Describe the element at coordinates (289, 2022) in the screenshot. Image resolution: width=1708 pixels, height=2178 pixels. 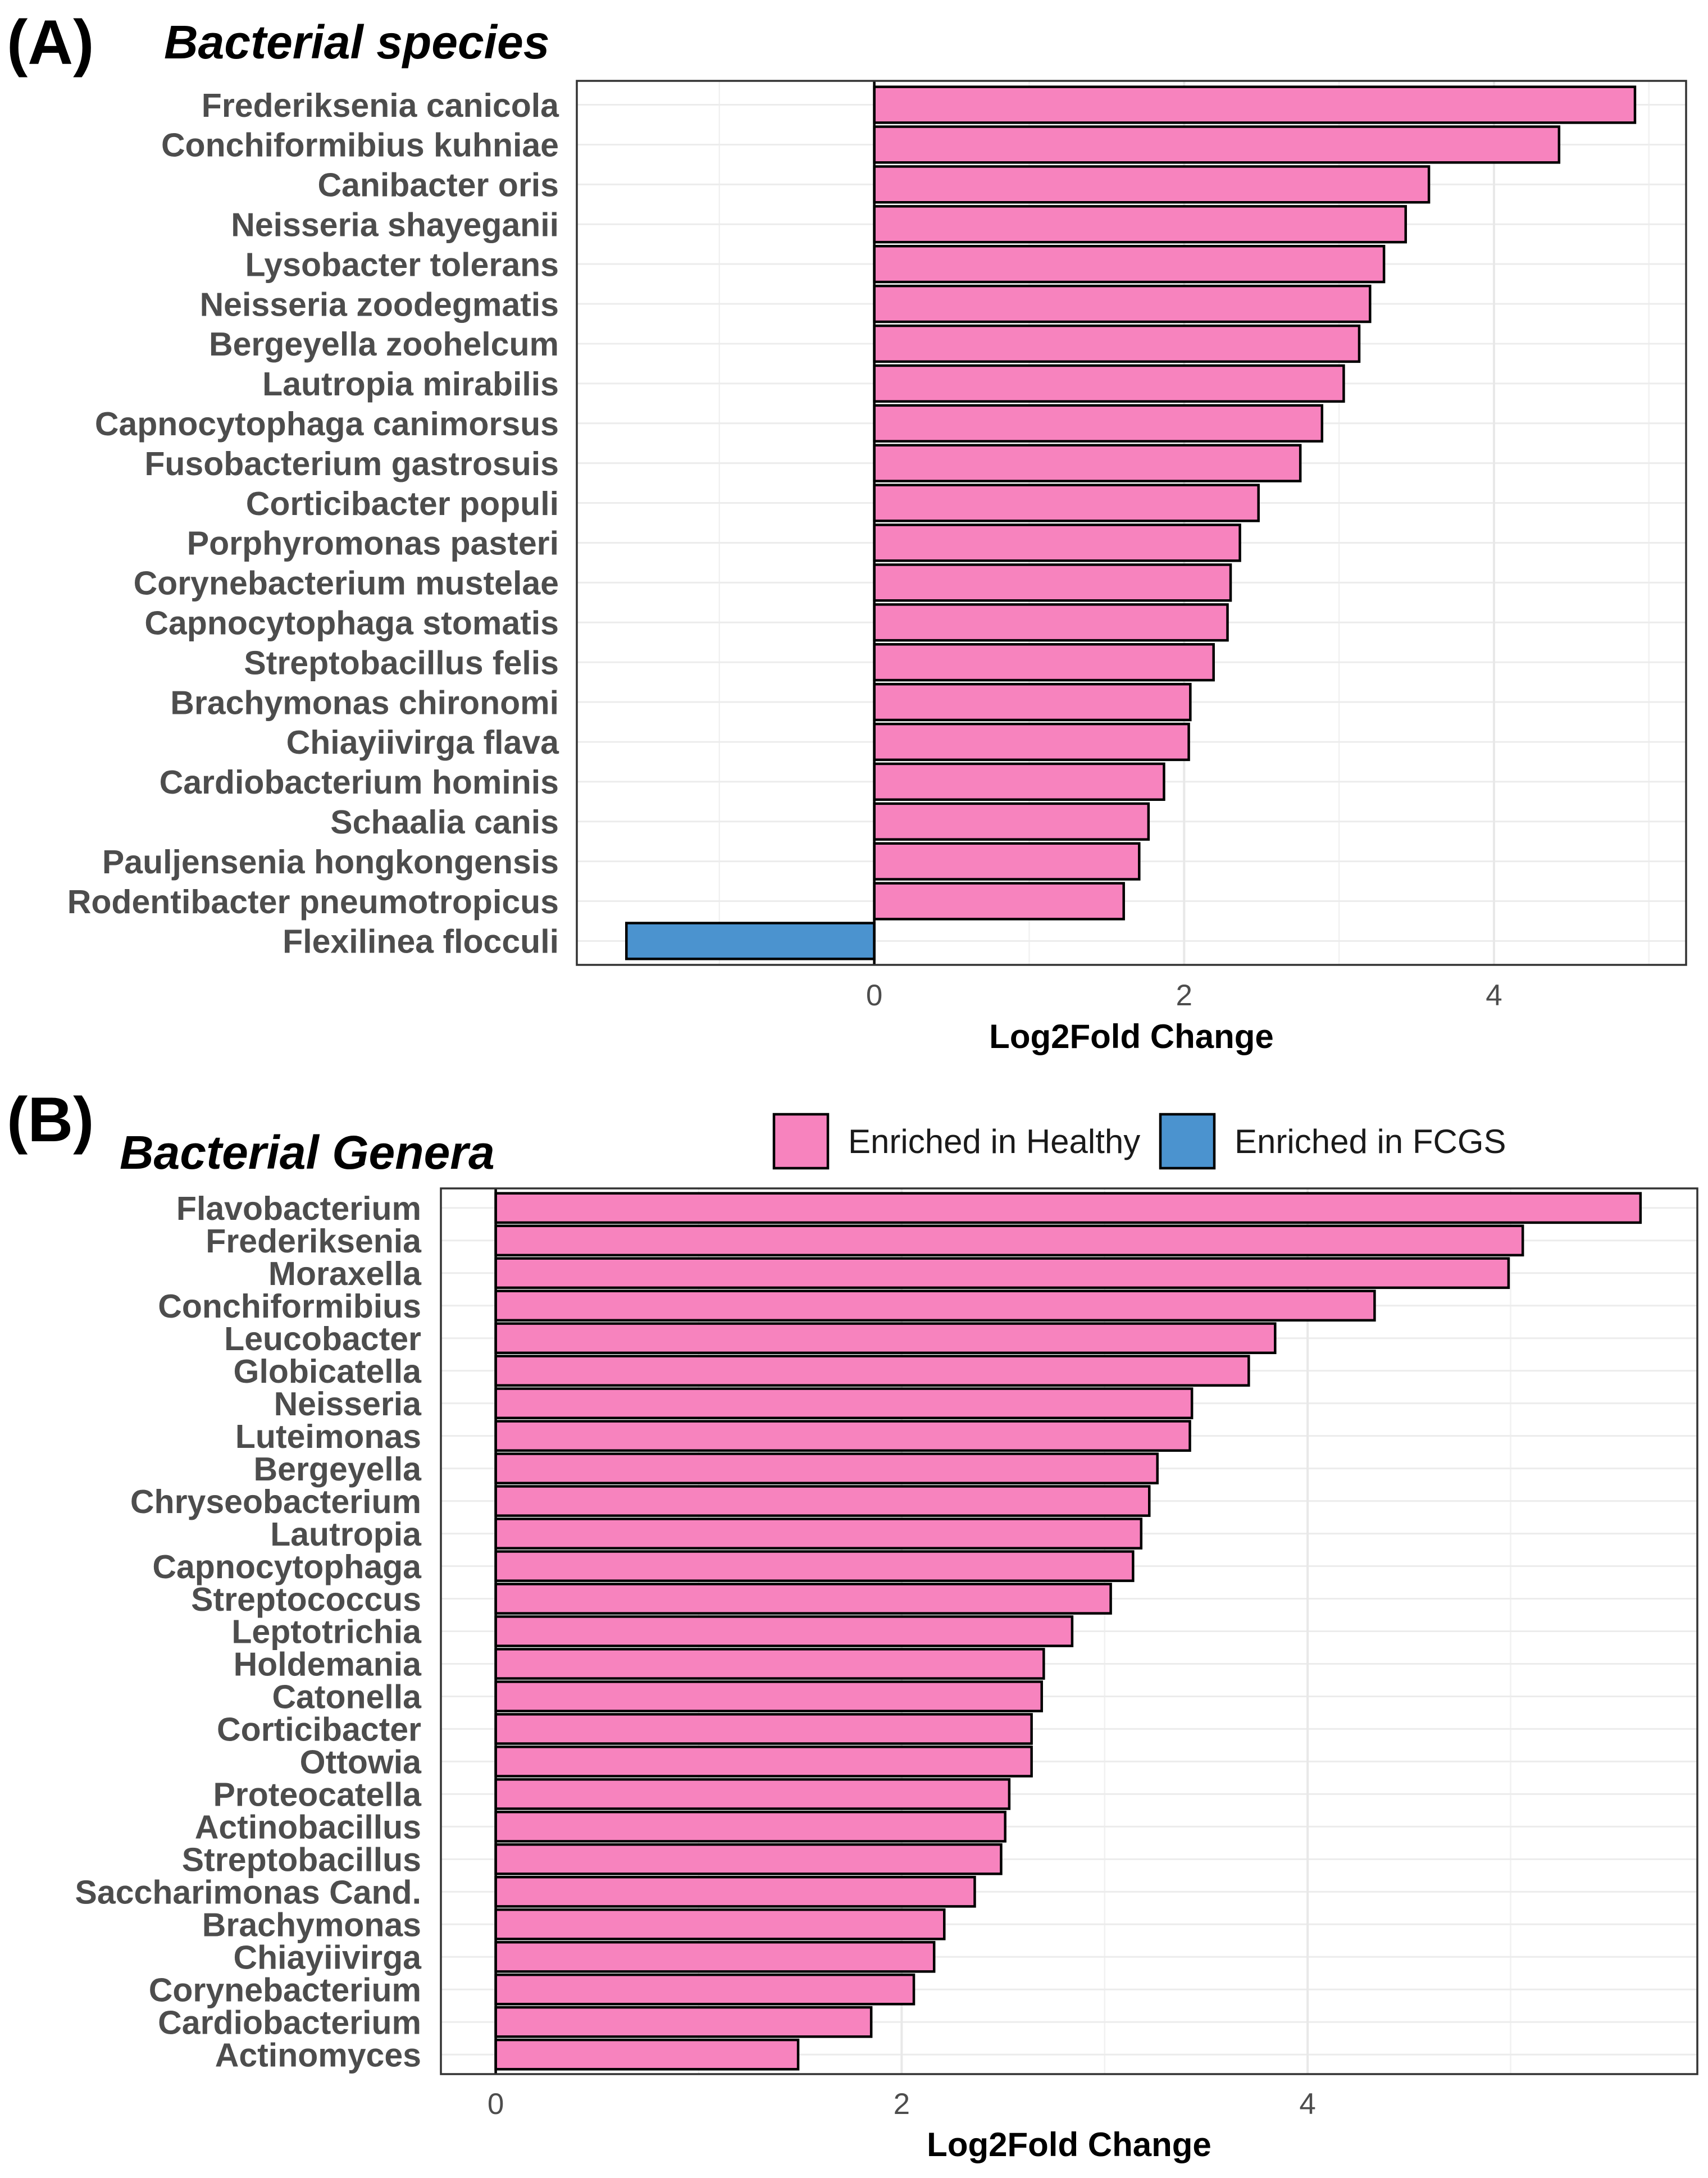
I see `category-label: Cardiobacterium` at that location.